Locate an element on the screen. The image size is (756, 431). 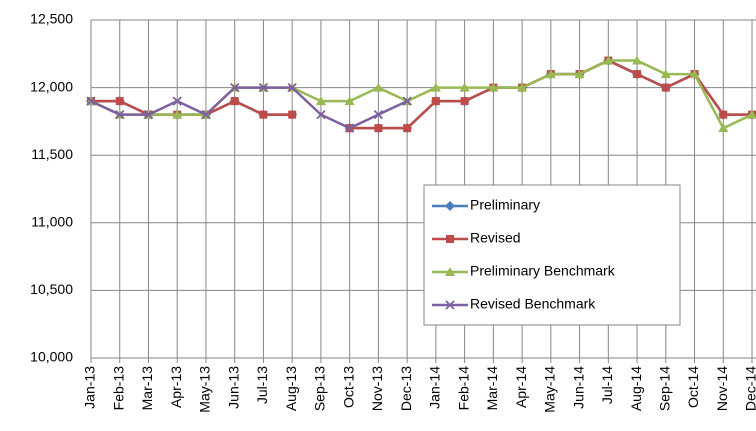
x-tick-label: Apr-14 is located at coordinates (521, 387).